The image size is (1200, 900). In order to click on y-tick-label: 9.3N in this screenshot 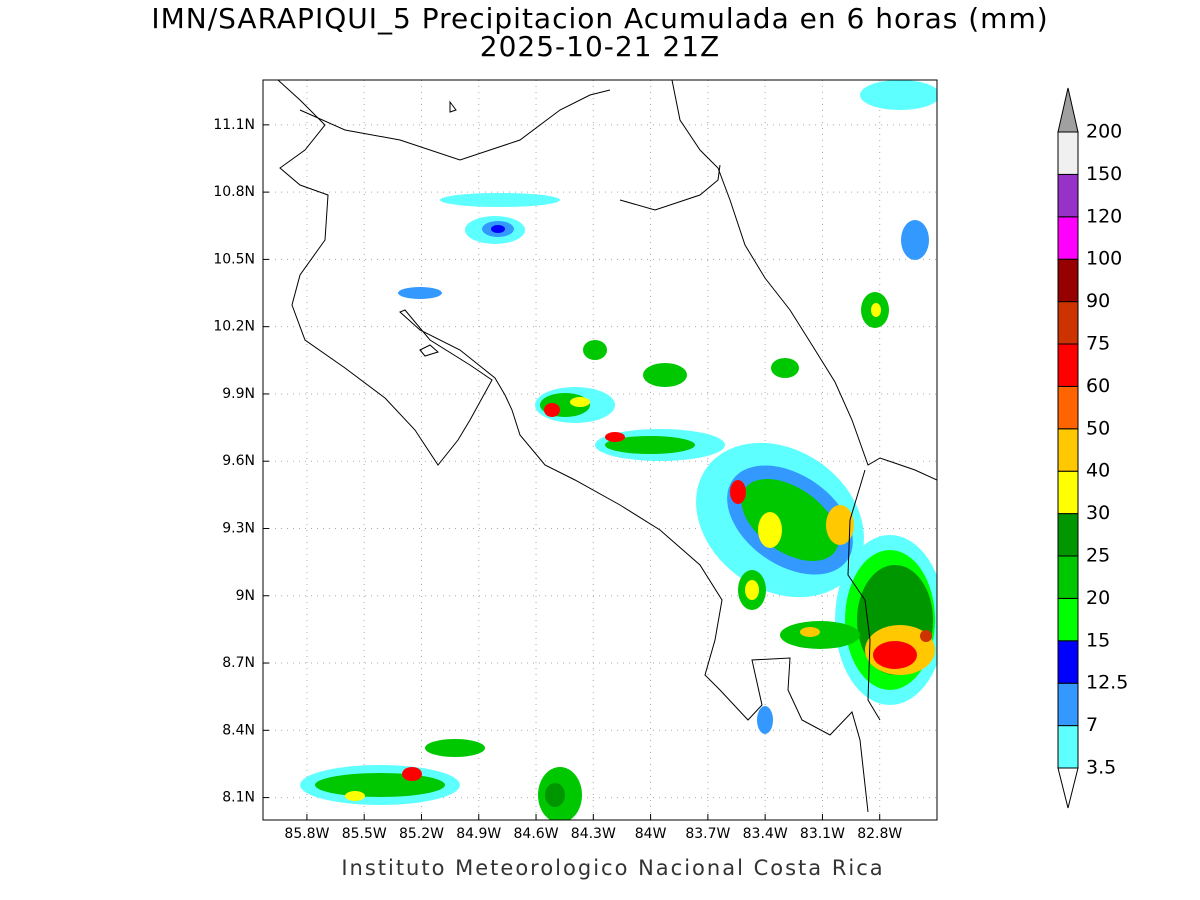, I will do `click(238, 528)`.